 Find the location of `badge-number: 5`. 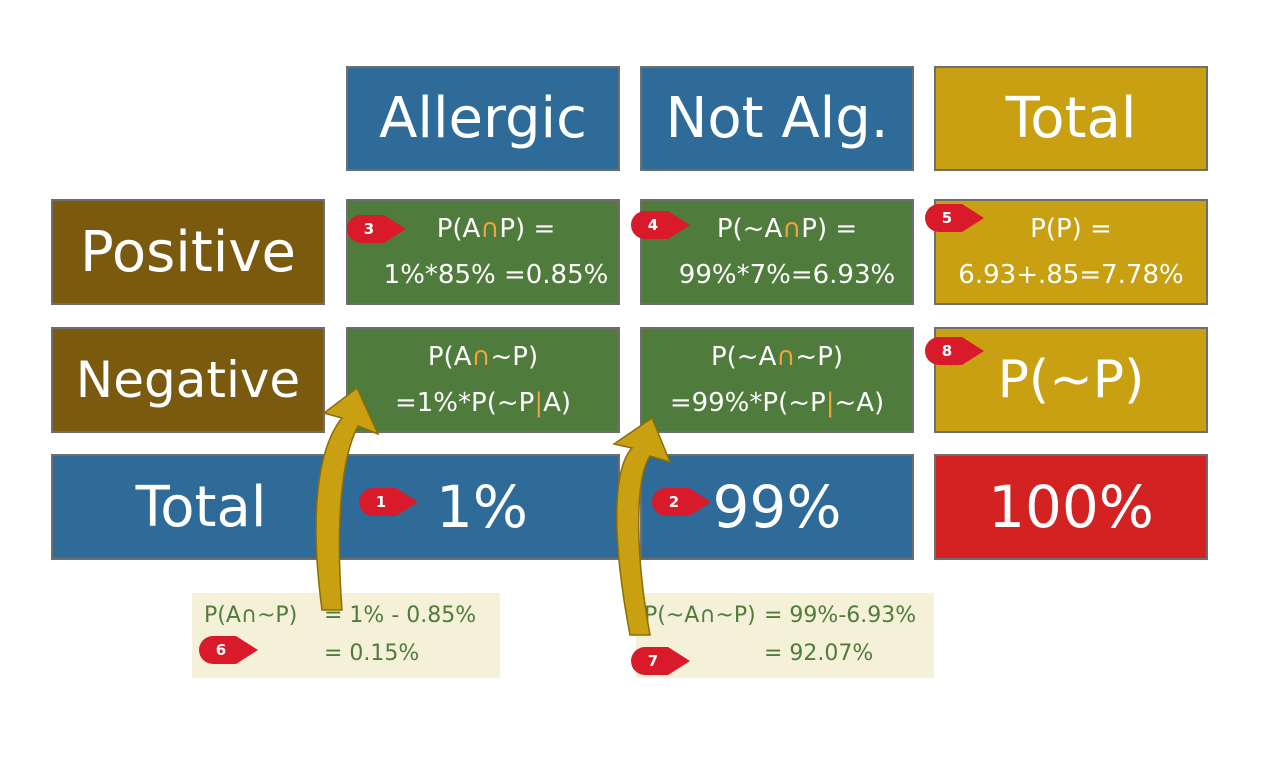

badge-number: 5 is located at coordinates (947, 218).